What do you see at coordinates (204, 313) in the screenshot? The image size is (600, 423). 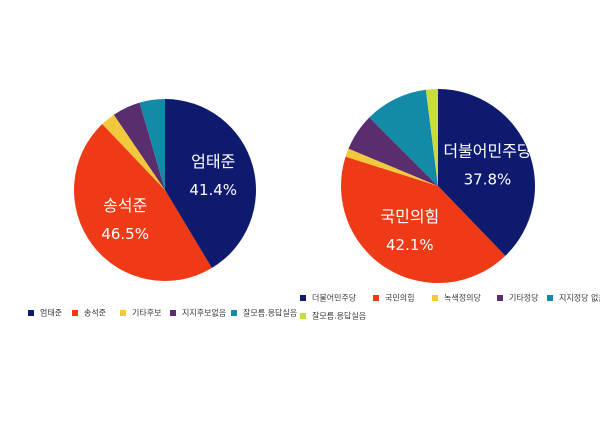 I see `legend-label: 지지후보없음` at bounding box center [204, 313].